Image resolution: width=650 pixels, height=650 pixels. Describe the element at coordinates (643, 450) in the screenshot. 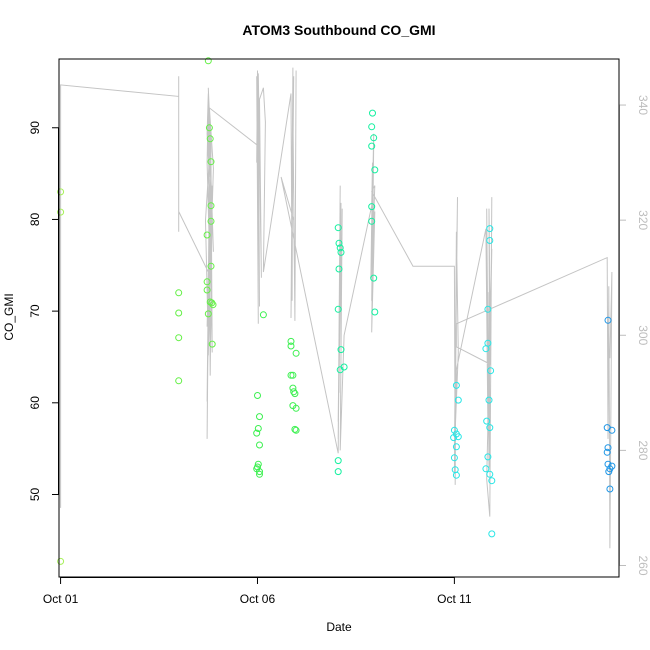

I see `y2-tick-label: 280` at that location.